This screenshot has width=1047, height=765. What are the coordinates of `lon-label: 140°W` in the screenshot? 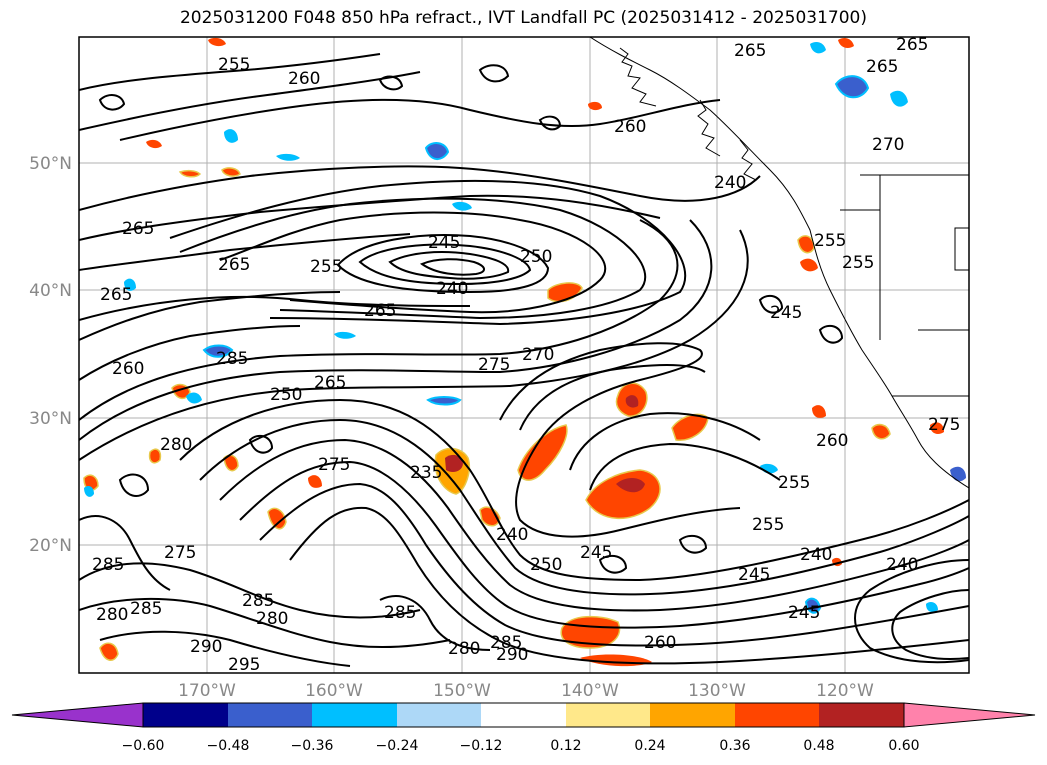 It's located at (590, 691).